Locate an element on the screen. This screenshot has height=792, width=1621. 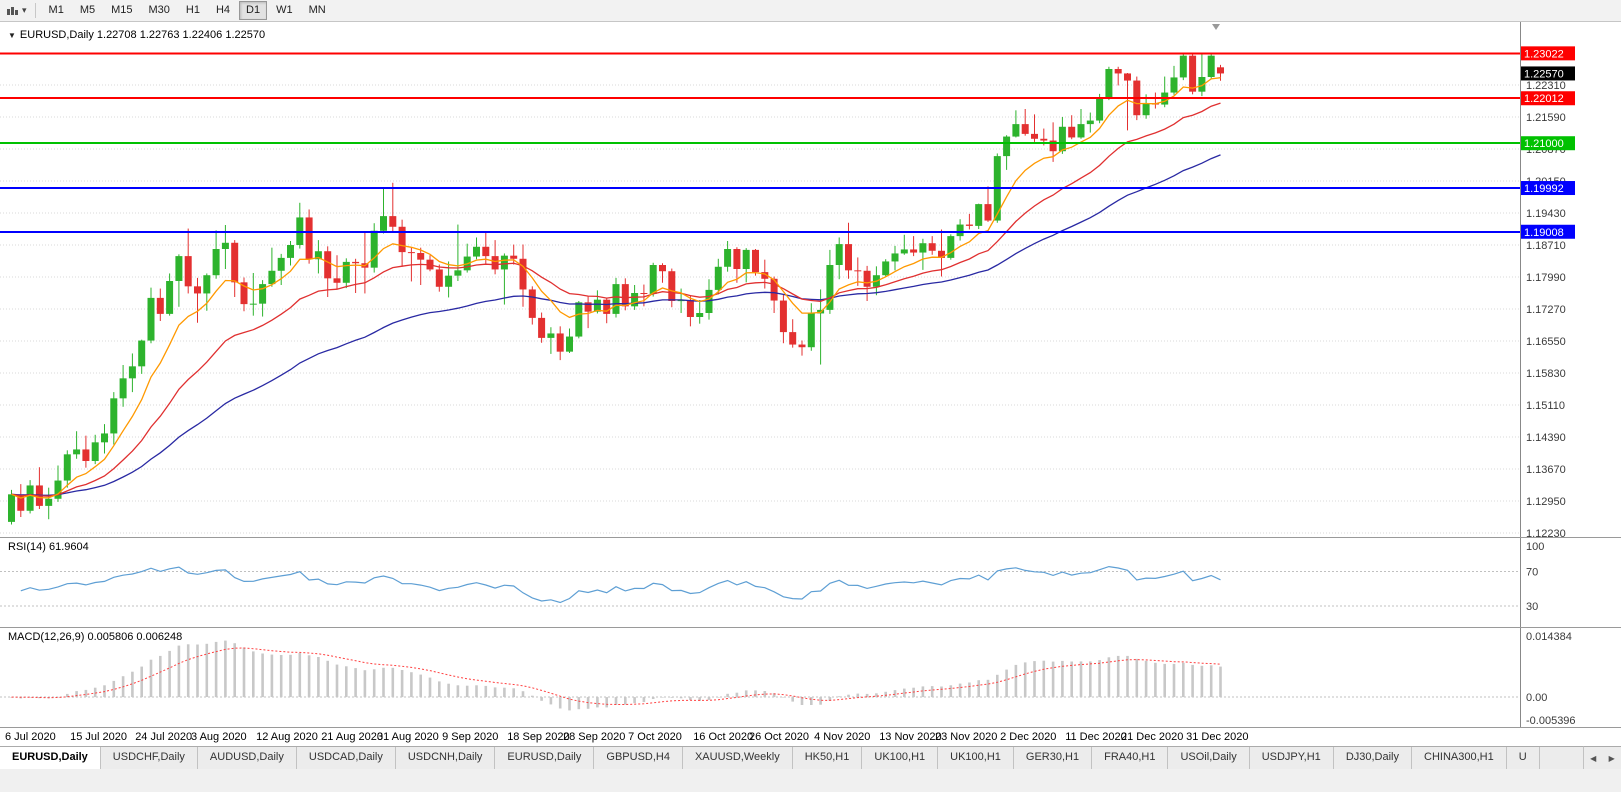
time-axis-label: 11 Dec 2020 is located at coordinates (1096, 737).